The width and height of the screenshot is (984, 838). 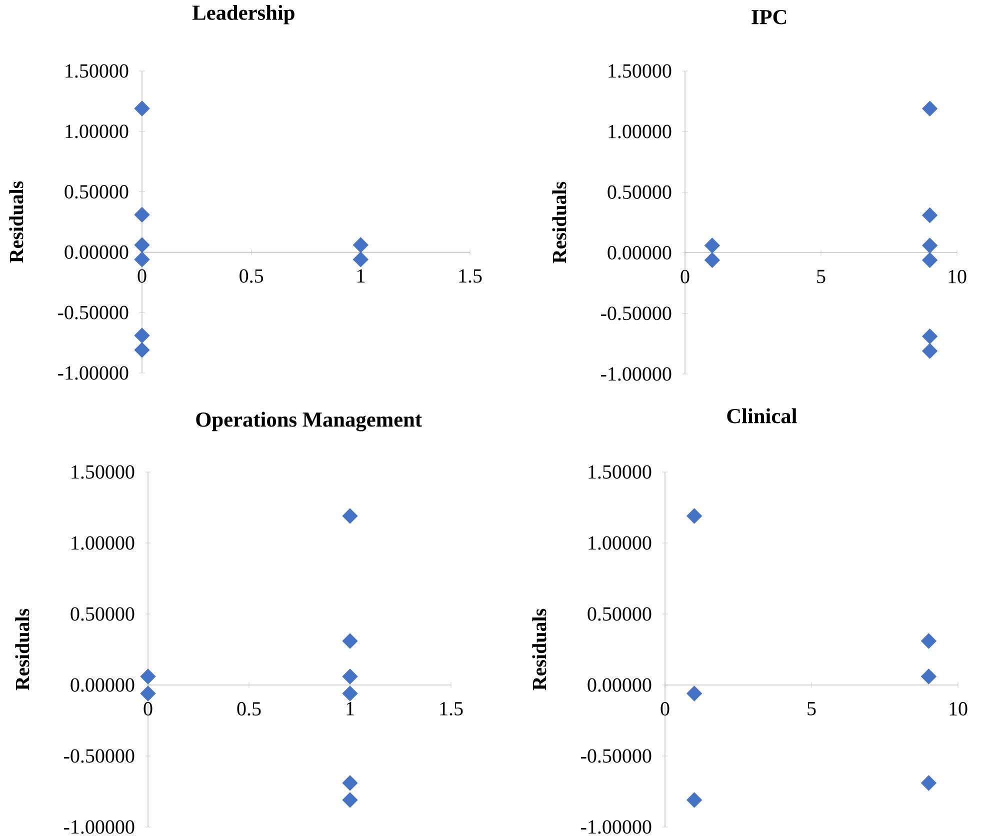 What do you see at coordinates (309, 422) in the screenshot?
I see `chart-title: Operations Management` at bounding box center [309, 422].